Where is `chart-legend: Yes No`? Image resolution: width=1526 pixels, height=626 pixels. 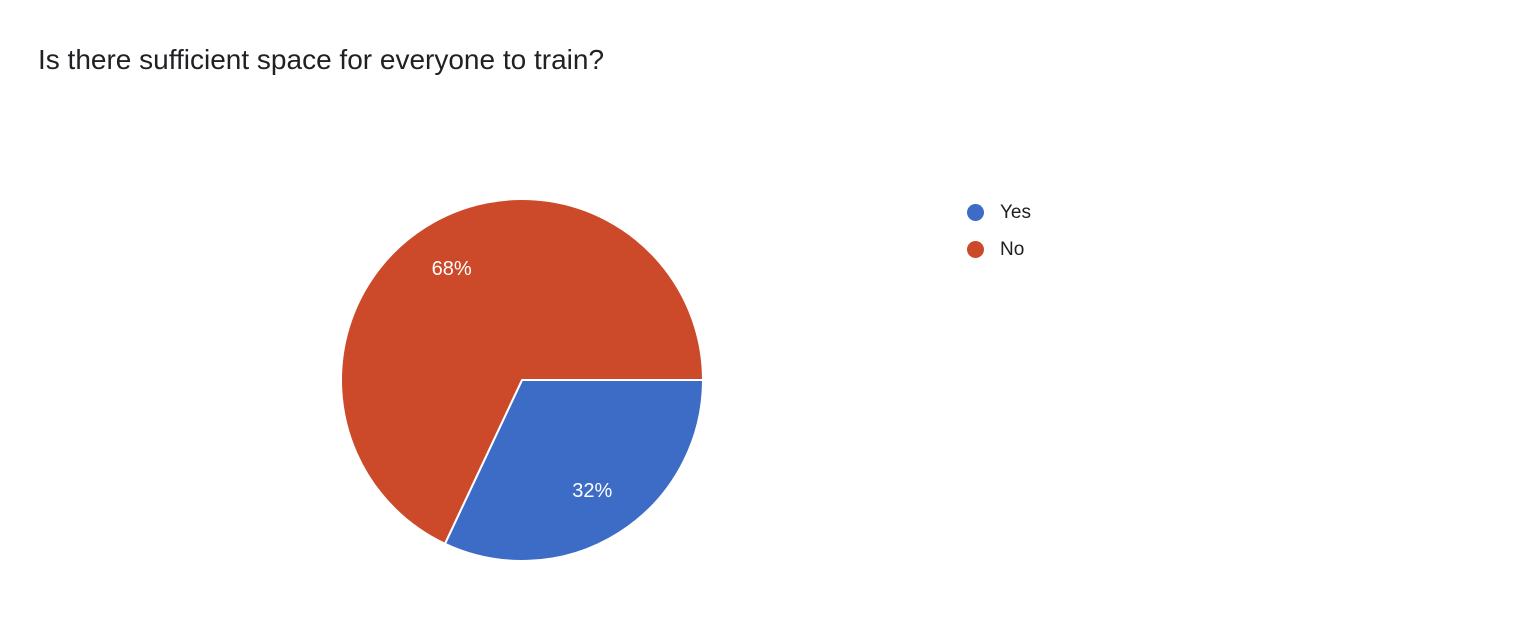
chart-legend: Yes No is located at coordinates (999, 231).